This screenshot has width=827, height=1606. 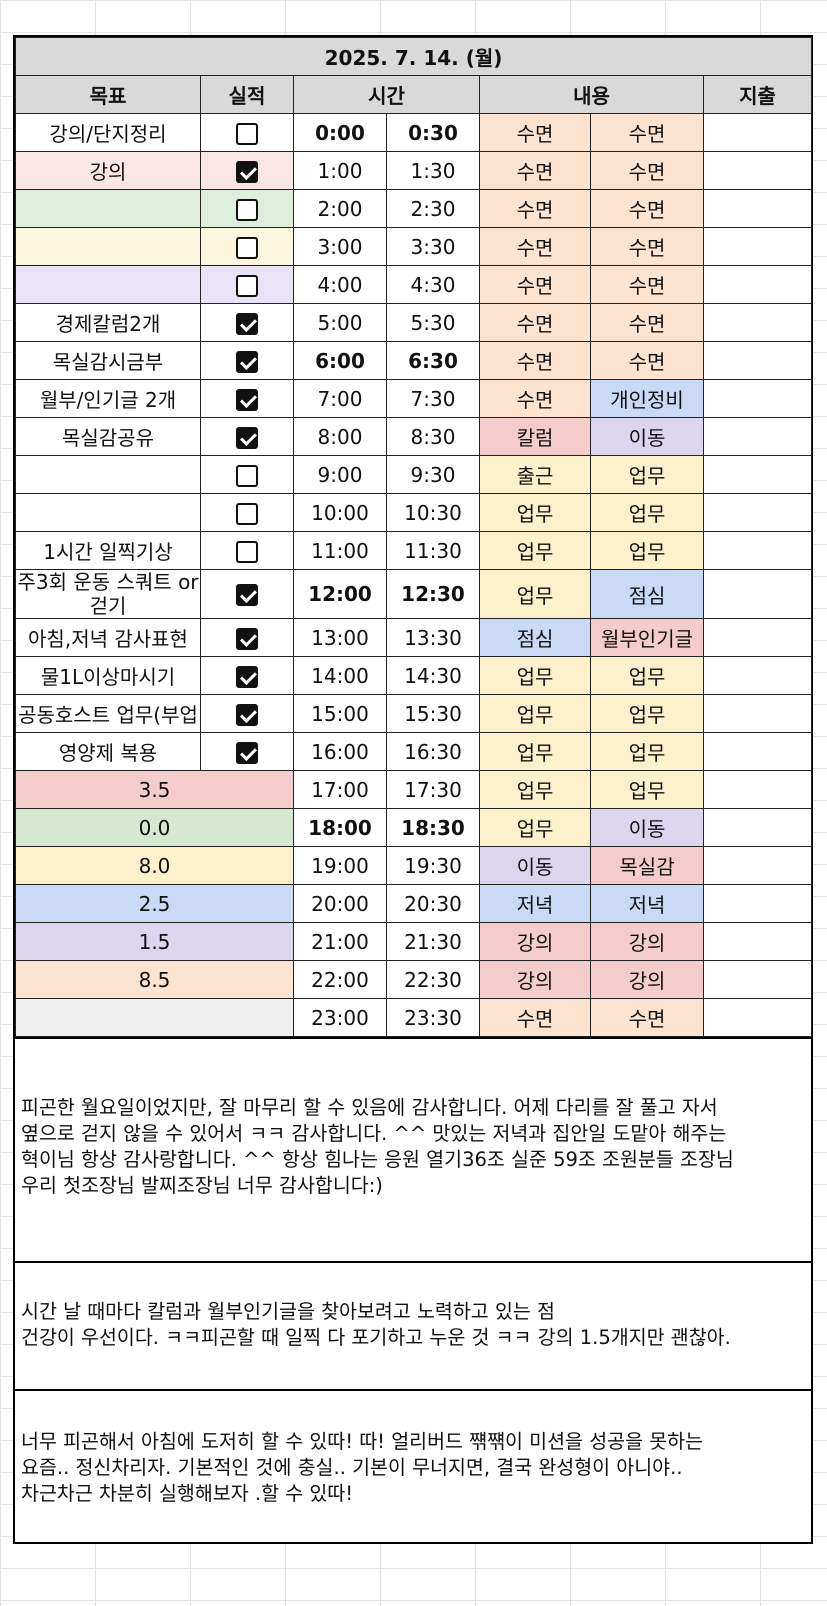 I want to click on summary-cell: 3.5, so click(x=154, y=789).